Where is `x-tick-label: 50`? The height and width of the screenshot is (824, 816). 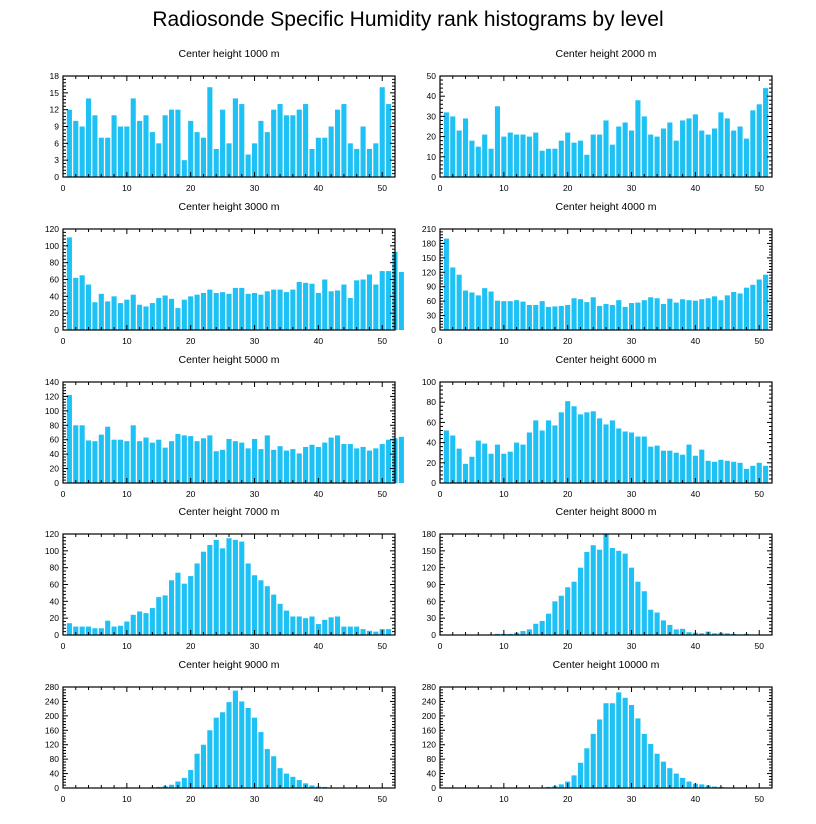
x-tick-label: 50 is located at coordinates (759, 341).